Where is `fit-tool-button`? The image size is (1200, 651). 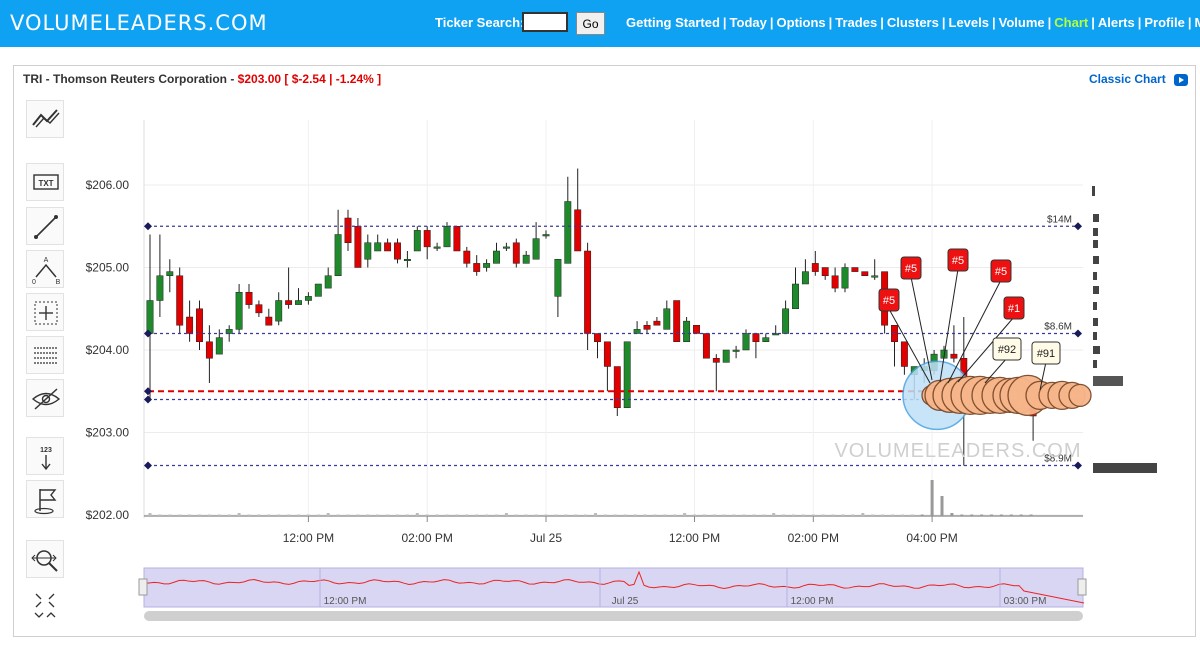 fit-tool-button is located at coordinates (45, 603).